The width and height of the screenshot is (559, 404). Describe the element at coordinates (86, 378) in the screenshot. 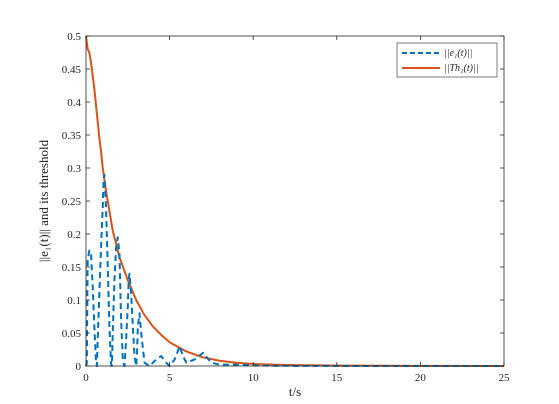

I see `x-tick-label: 0` at that location.